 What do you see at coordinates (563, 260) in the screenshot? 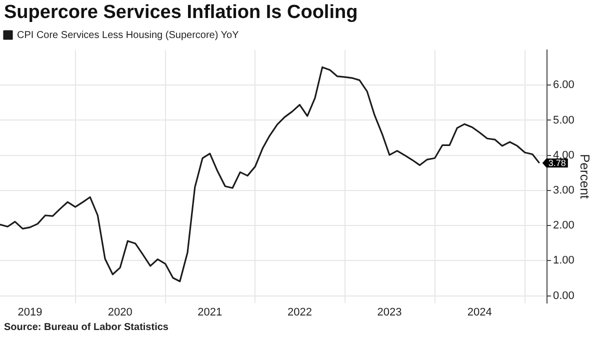
I see `y-tick-label: 1.00` at bounding box center [563, 260].